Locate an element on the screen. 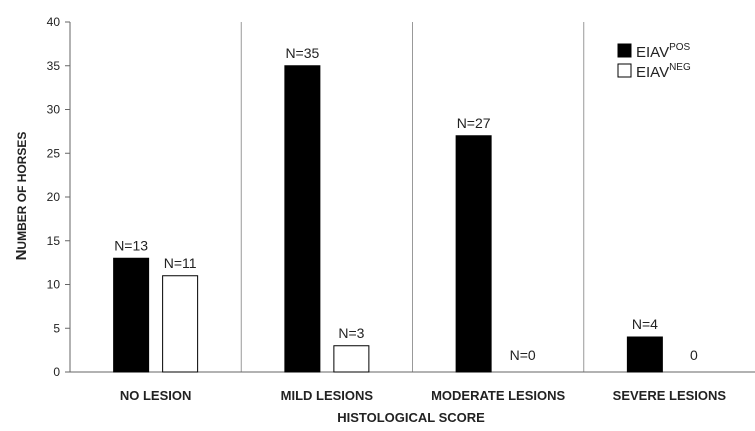  legend-label-pos: EIAVPOS is located at coordinates (663, 51).